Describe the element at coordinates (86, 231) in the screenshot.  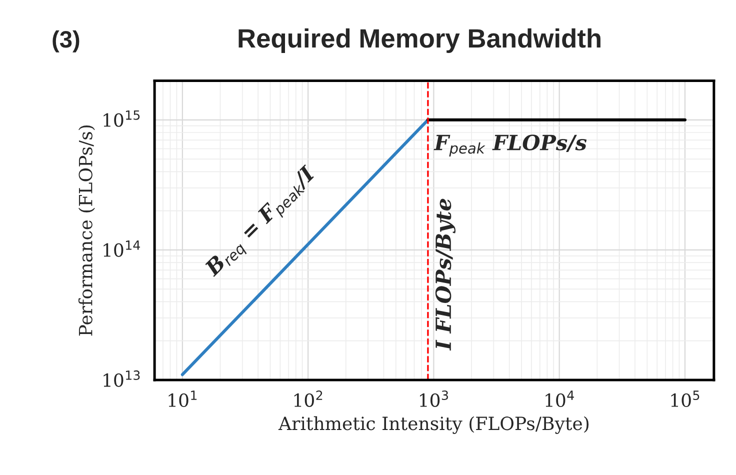
I see `y-axis-title: Performance (FLOPs/s)` at that location.